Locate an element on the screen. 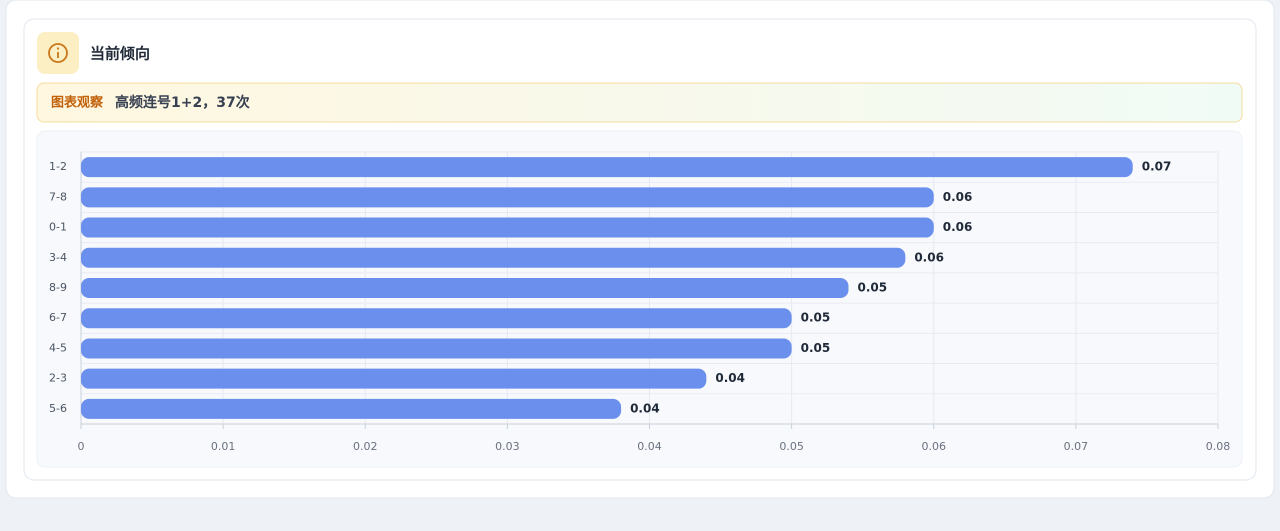 The image size is (1280, 531). x-tick-label: 0.01 is located at coordinates (223, 446).